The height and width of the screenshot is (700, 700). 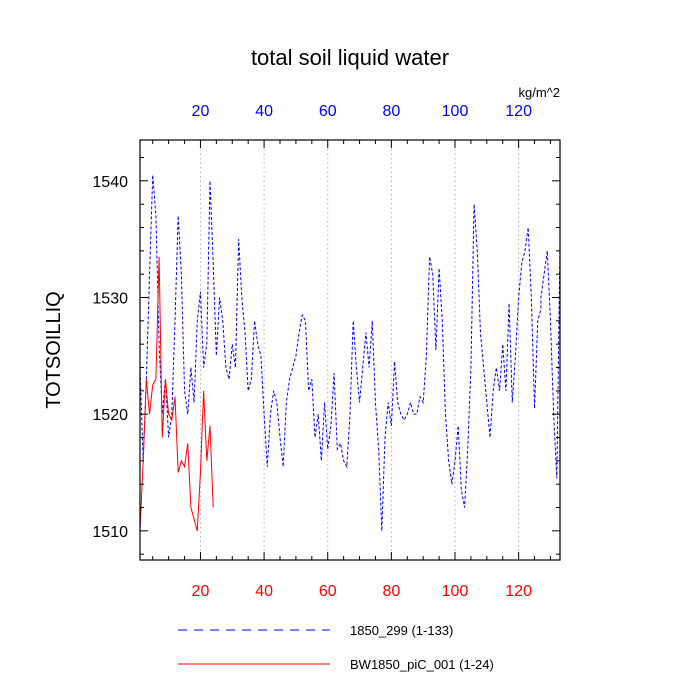 What do you see at coordinates (336, 647) in the screenshot?
I see `legend: 1850_299 (1-133) BW1850_piC_001 (1-24)` at bounding box center [336, 647].